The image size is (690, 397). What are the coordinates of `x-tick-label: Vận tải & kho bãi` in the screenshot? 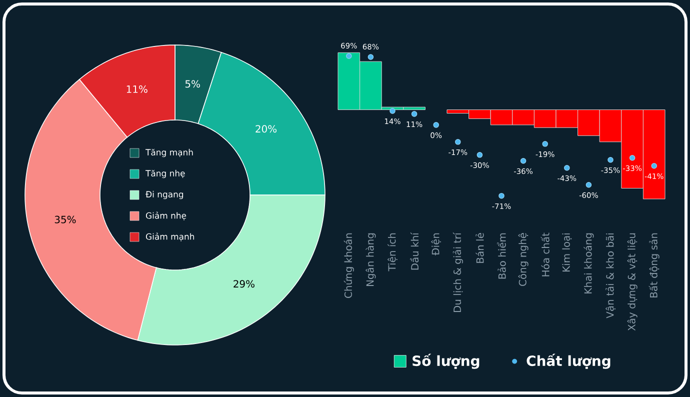 It's located at (611, 275).